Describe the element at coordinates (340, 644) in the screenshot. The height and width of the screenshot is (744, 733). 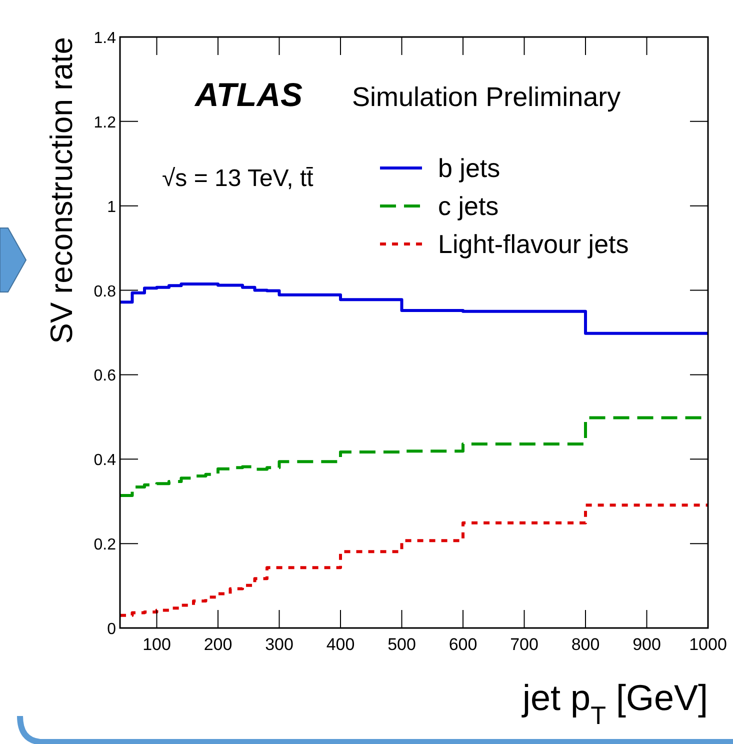
I see `x-tick-label: 400` at that location.